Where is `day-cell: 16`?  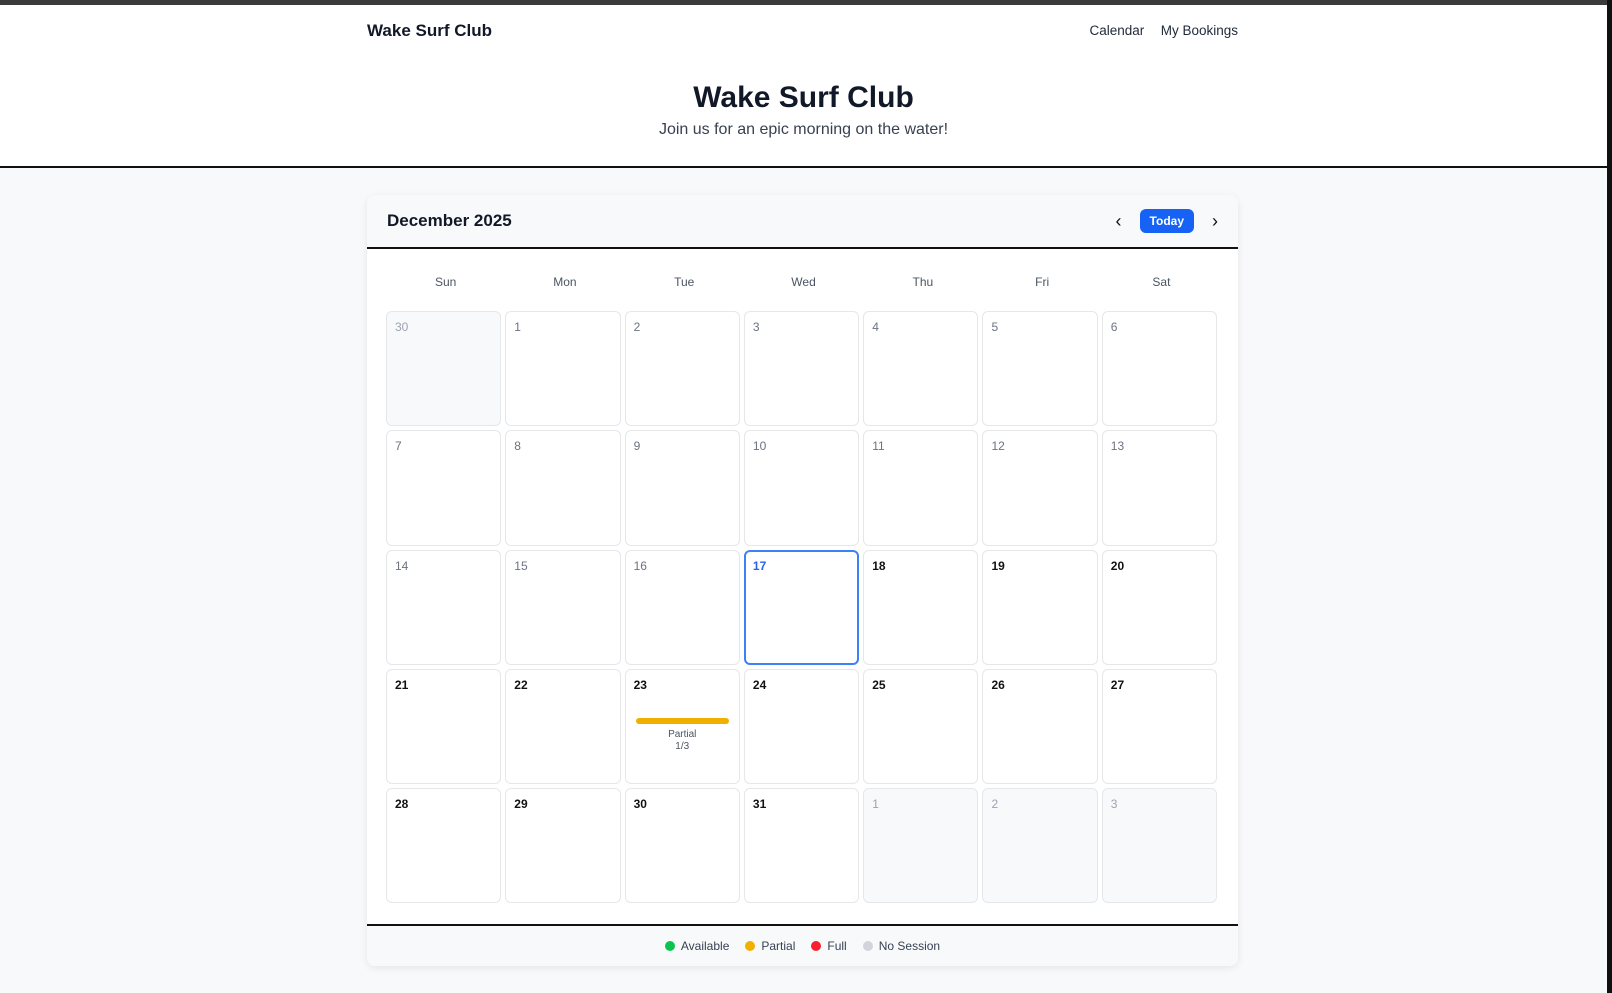 day-cell: 16 is located at coordinates (682, 607).